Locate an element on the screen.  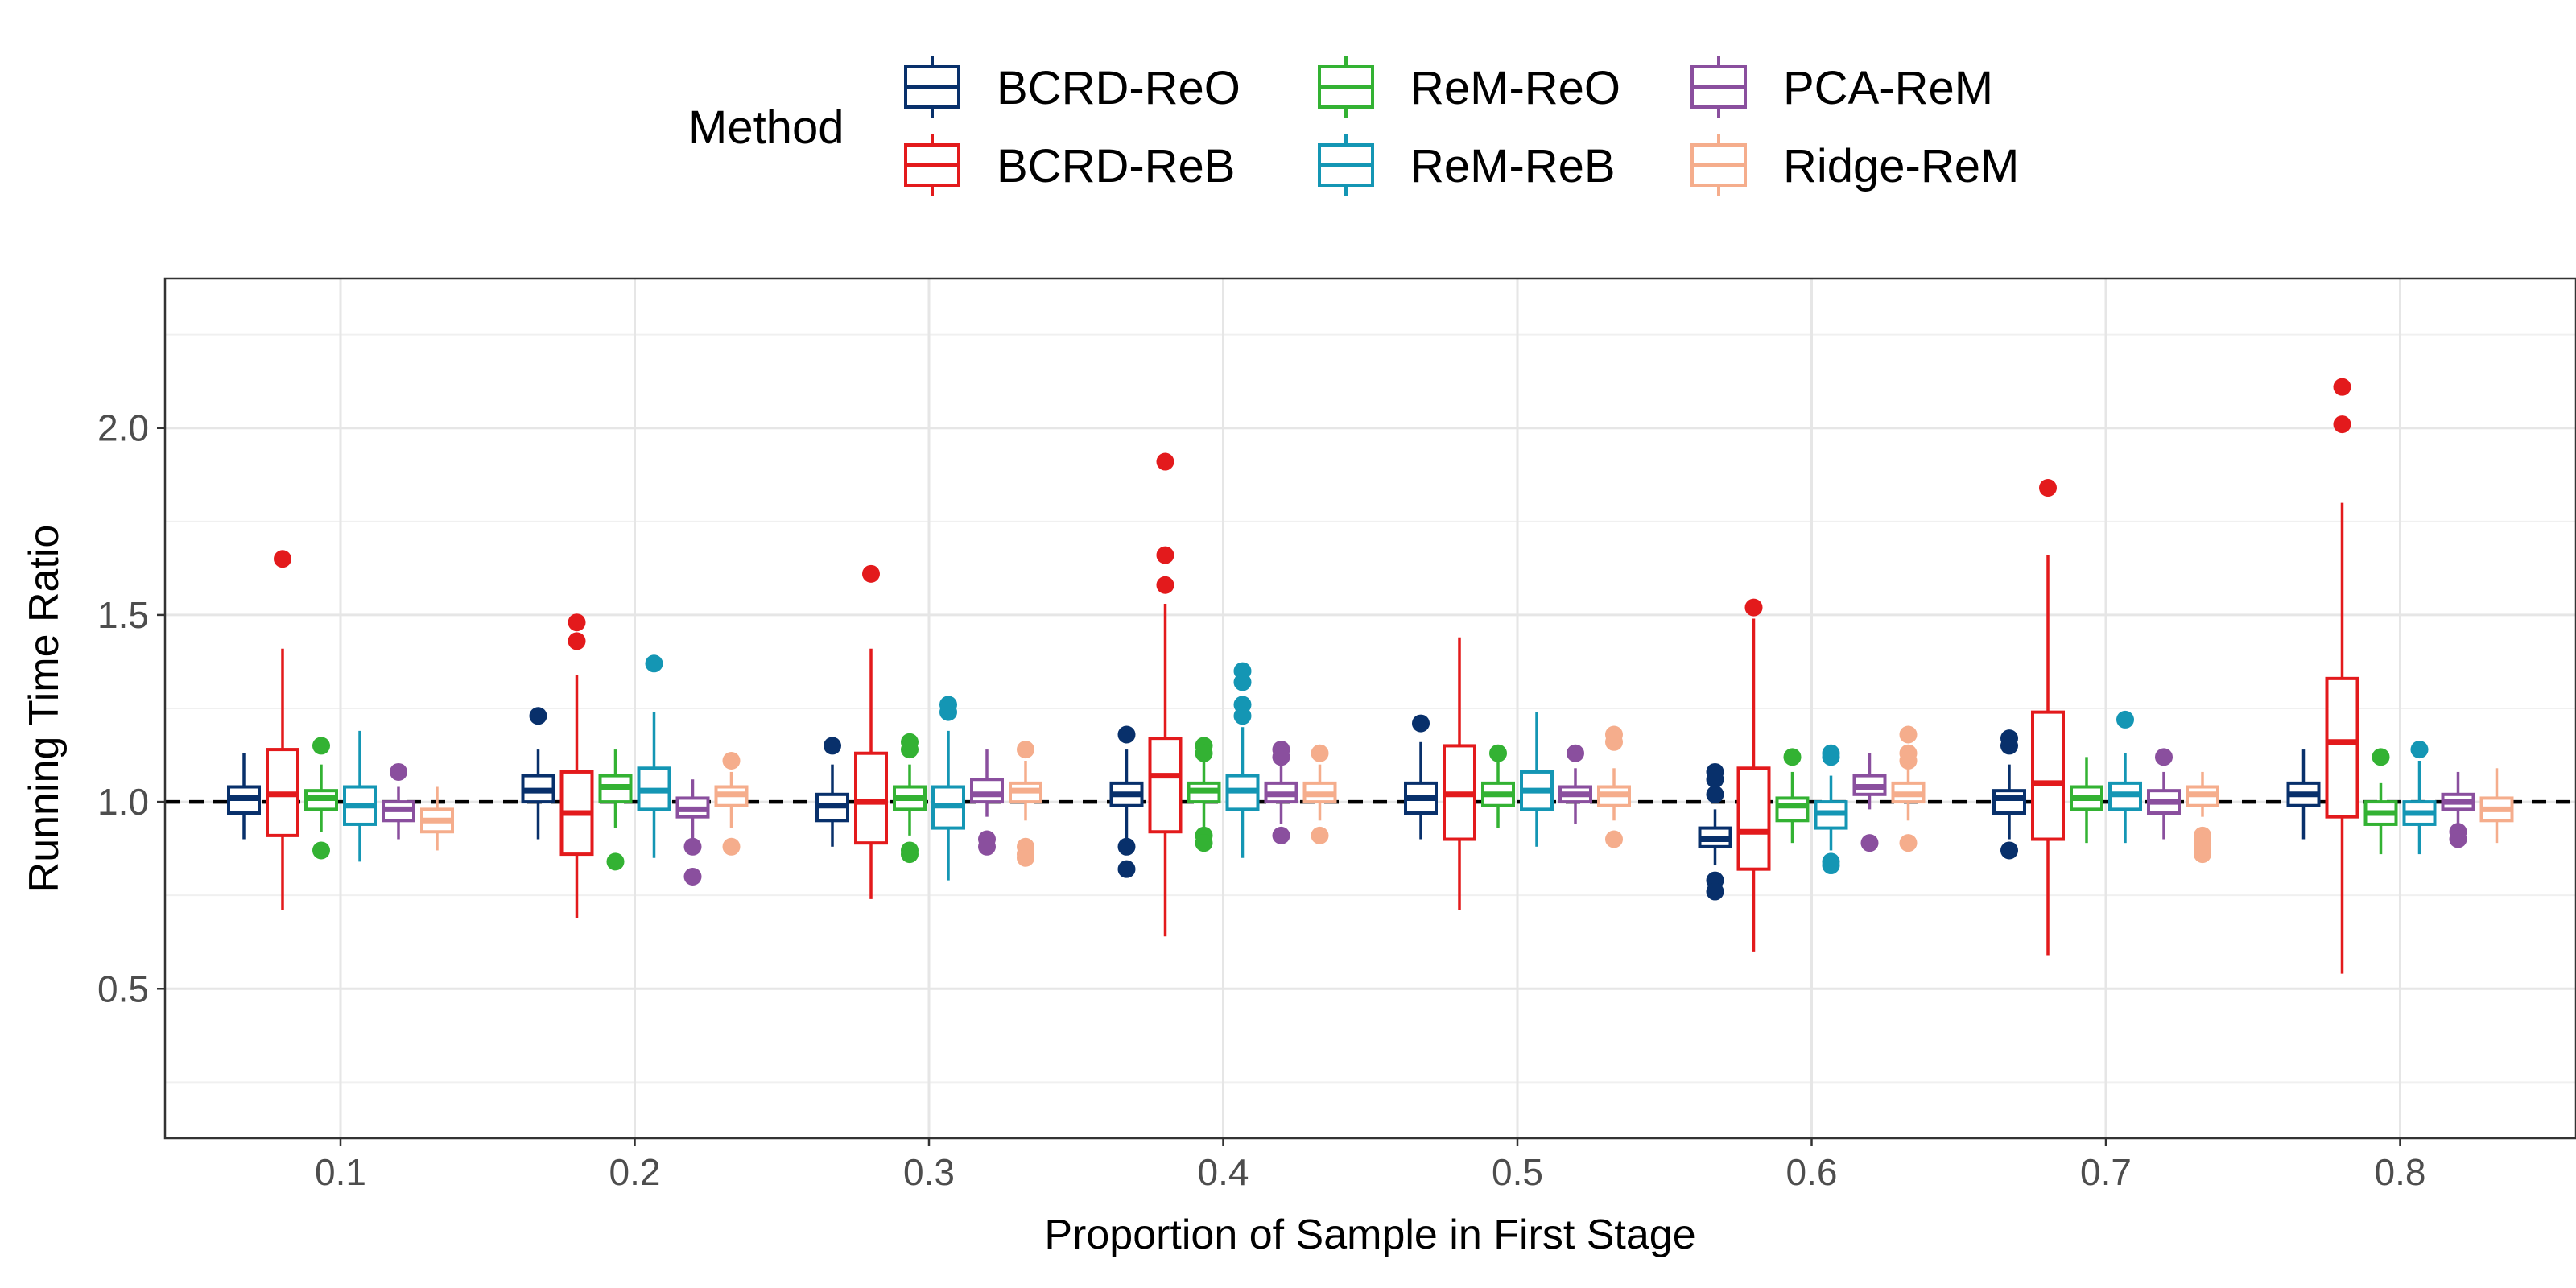
box-rem-reb-0.6 is located at coordinates (1831, 809).